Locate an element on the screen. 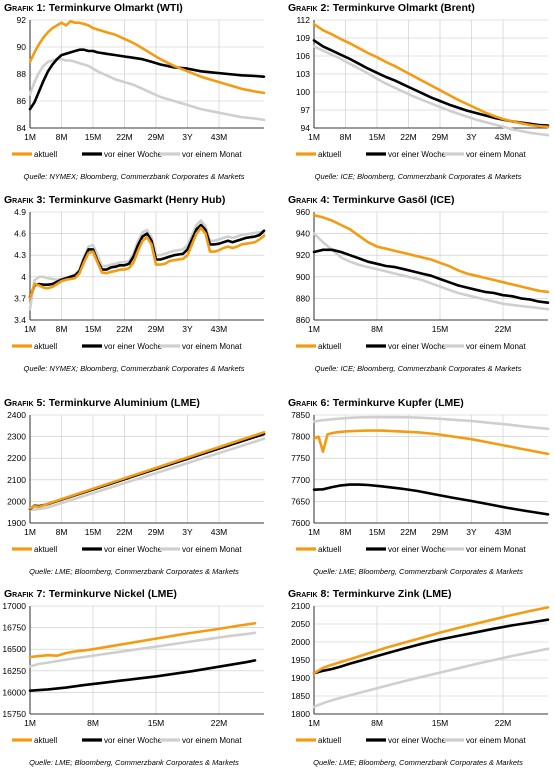 The width and height of the screenshot is (555, 778). y-tick-label: 88 is located at coordinates (22, 74).